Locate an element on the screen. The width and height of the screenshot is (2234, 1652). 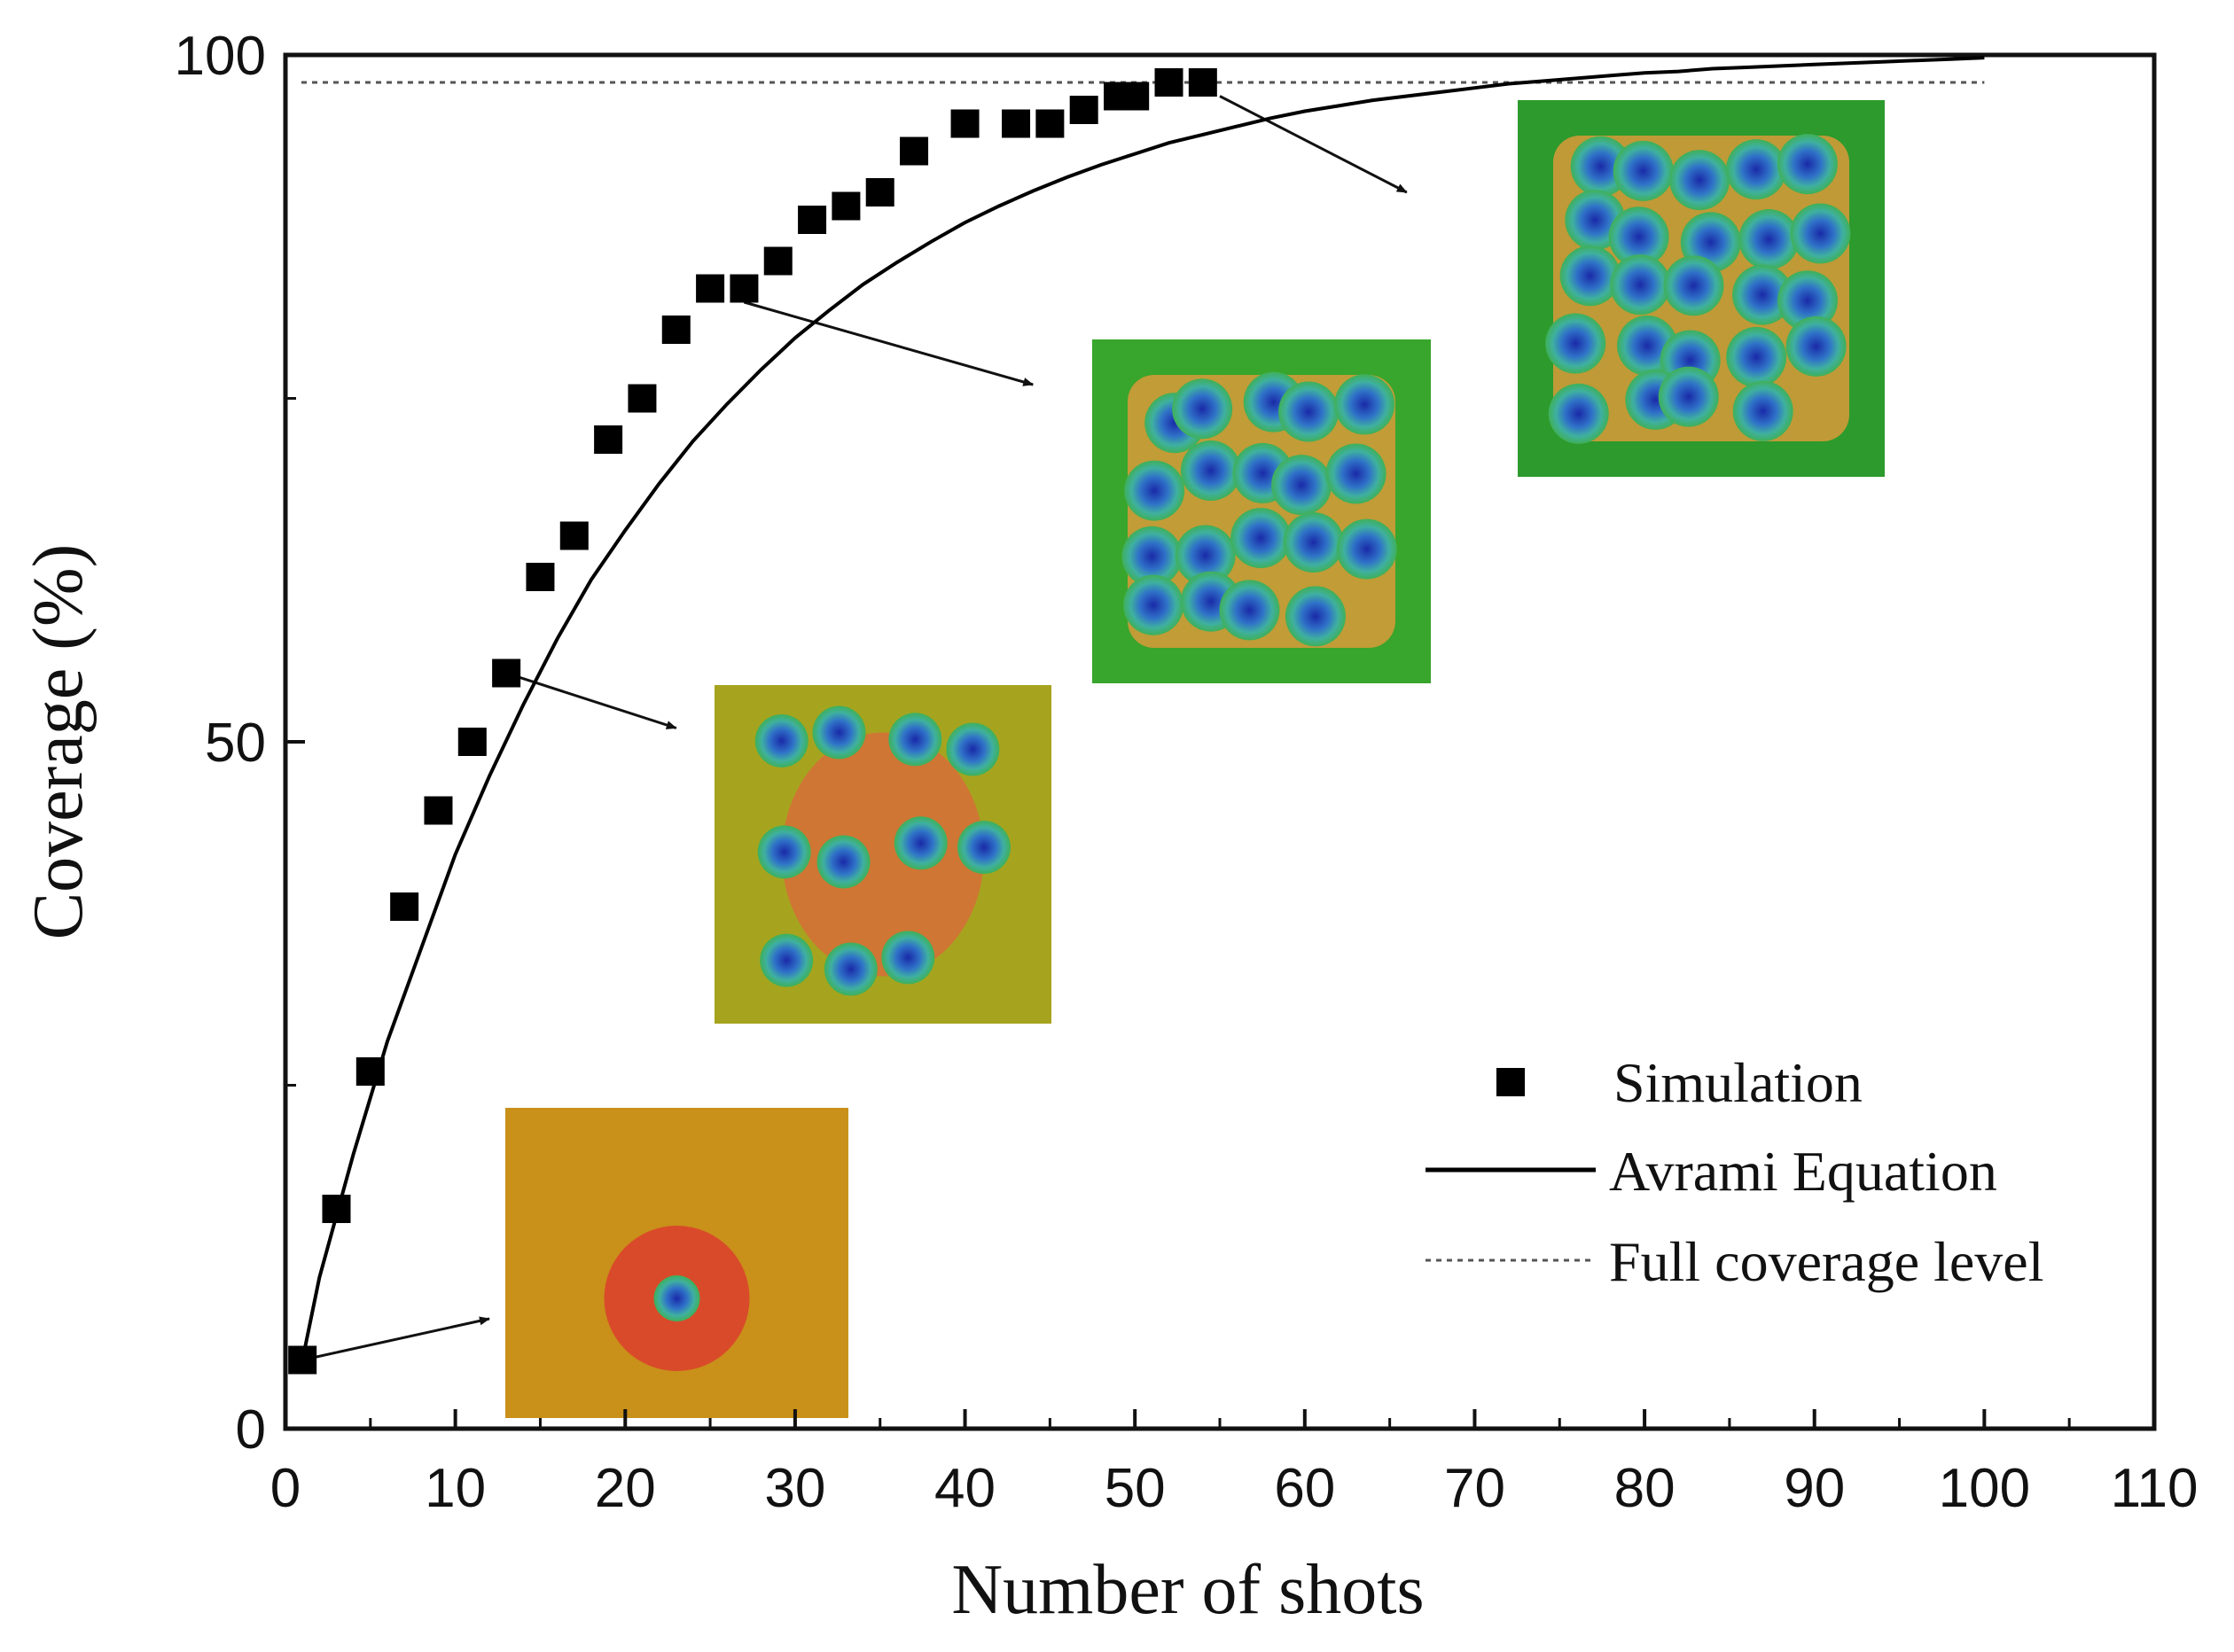
x-tick-label-10: 10 is located at coordinates (455, 1488).